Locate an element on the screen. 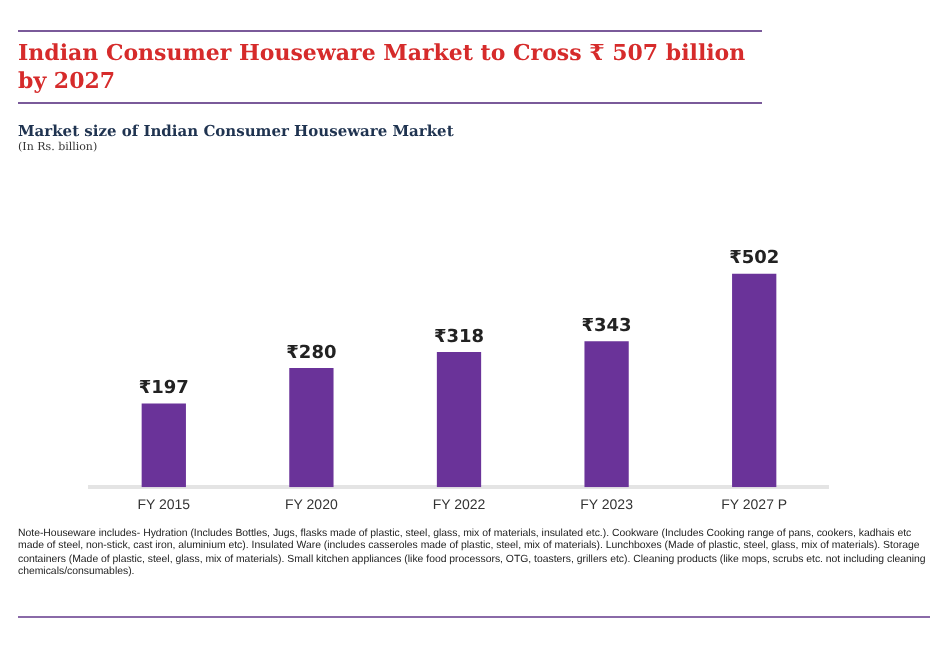 This screenshot has width=948, height=646. data-label: ₹343 is located at coordinates (606, 327).